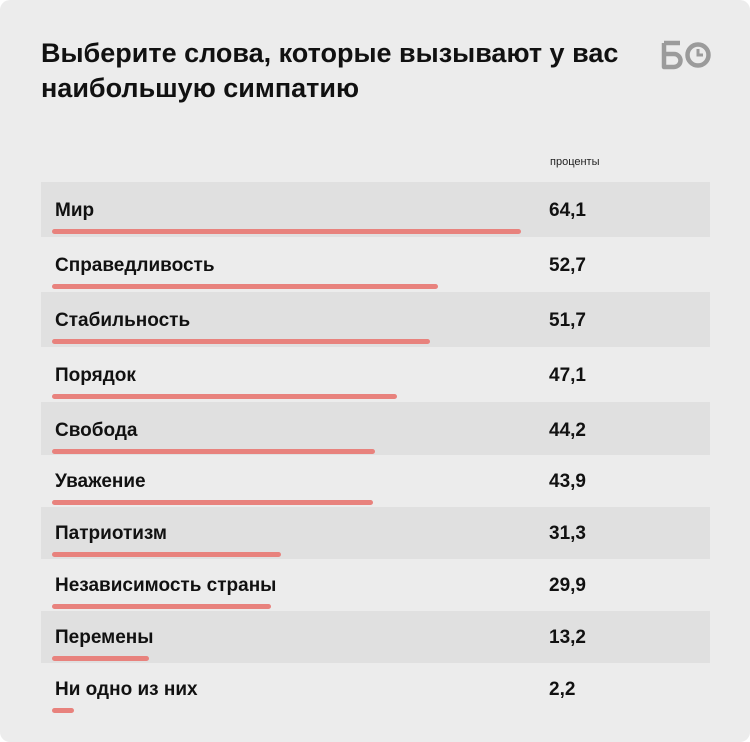  What do you see at coordinates (375, 209) in the screenshot?
I see `chart-row: Мир 64,1` at bounding box center [375, 209].